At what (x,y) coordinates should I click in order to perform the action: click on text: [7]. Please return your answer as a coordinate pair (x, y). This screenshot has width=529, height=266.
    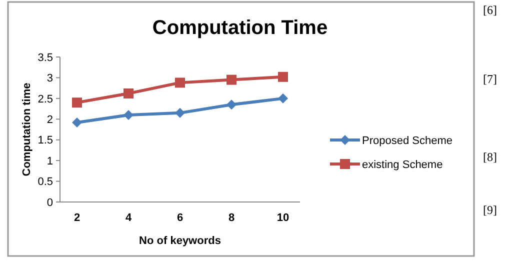
    Looking at the image, I should click on (490, 79).